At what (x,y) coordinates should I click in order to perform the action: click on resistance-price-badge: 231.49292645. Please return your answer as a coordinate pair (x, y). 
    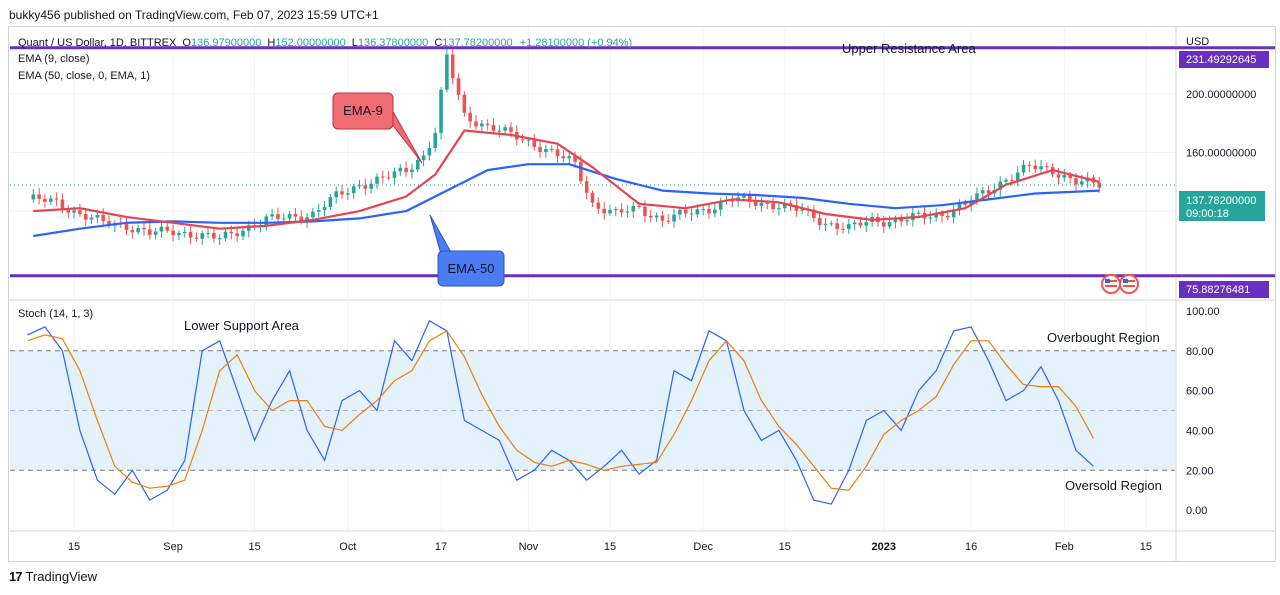
    Looking at the image, I should click on (1224, 59).